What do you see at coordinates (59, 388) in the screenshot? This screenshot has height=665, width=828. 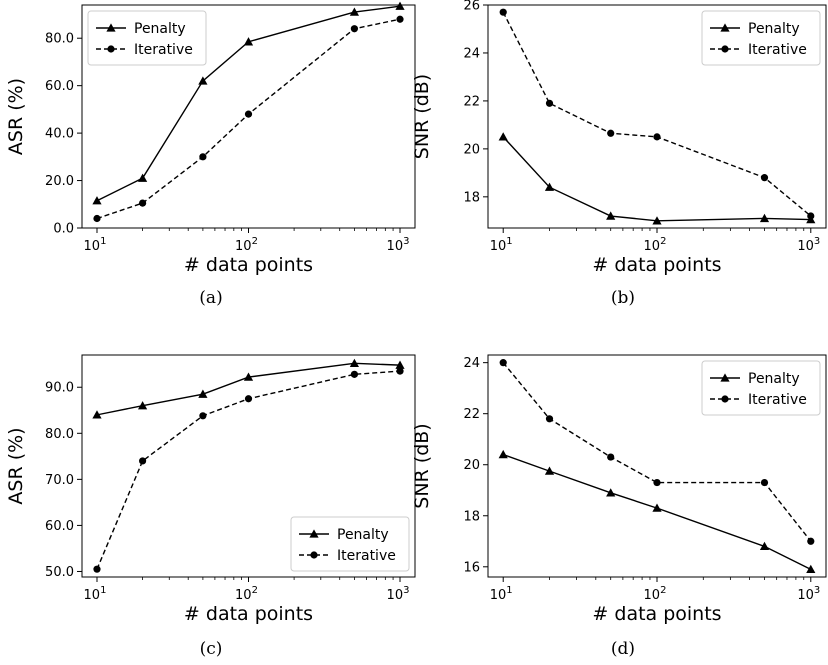 I see `y-tick-label: 90.0` at bounding box center [59, 388].